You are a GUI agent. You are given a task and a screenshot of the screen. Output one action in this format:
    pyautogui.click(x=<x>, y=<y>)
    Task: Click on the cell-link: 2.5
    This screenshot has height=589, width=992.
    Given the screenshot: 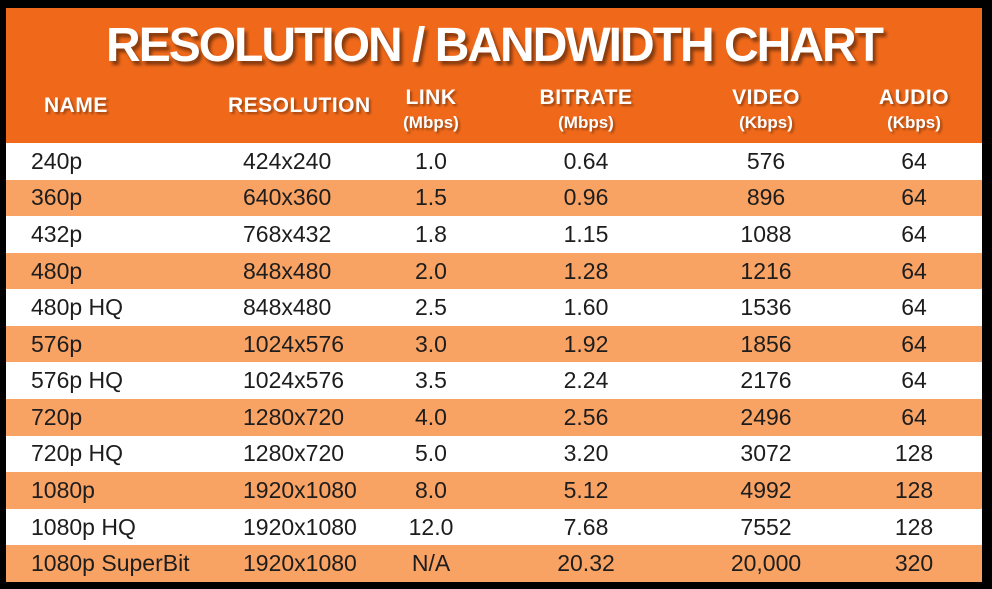 What is the action you would take?
    pyautogui.click(x=431, y=307)
    